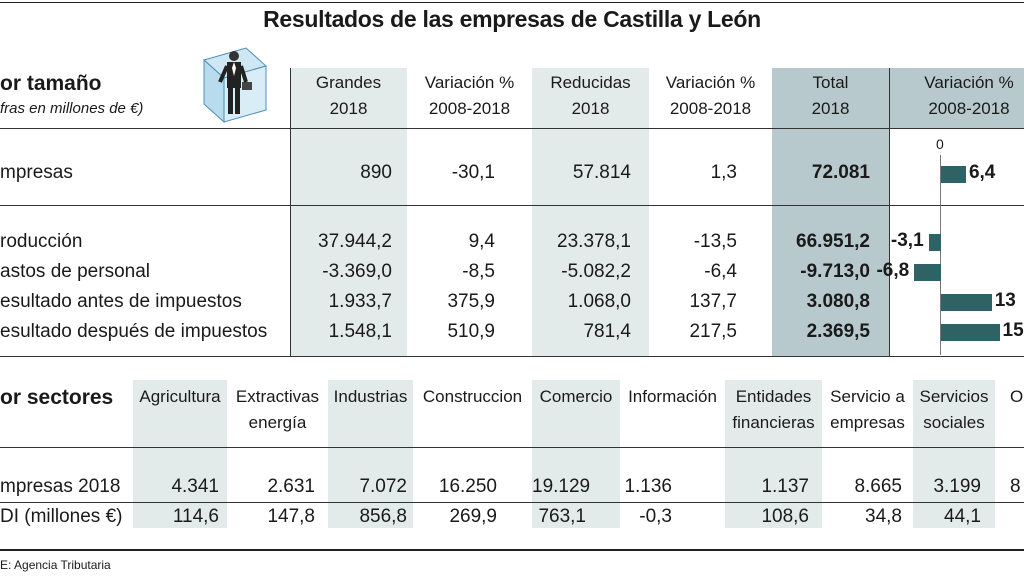  What do you see at coordinates (277, 409) in the screenshot?
I see `sector-head: Extractivas energía` at bounding box center [277, 409].